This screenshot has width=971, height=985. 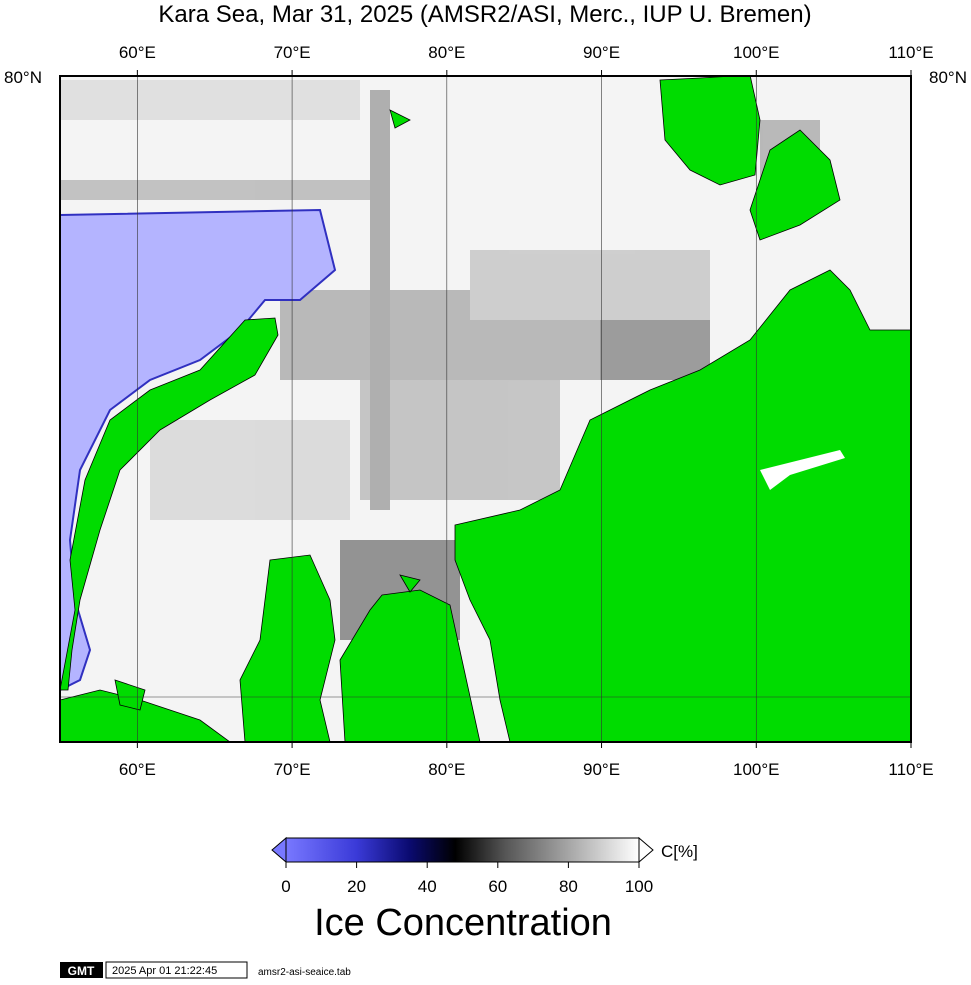 What do you see at coordinates (484, 866) in the screenshot?
I see `colorbar: C[%] 0 20 40 60 80 100` at bounding box center [484, 866].